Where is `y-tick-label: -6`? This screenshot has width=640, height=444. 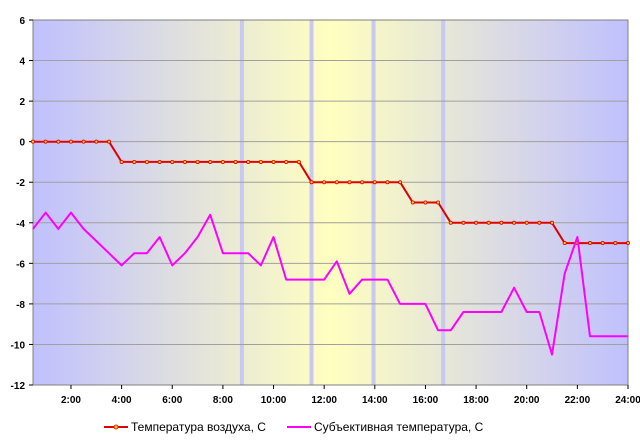
y-tick-label: -6 is located at coordinates (20, 264).